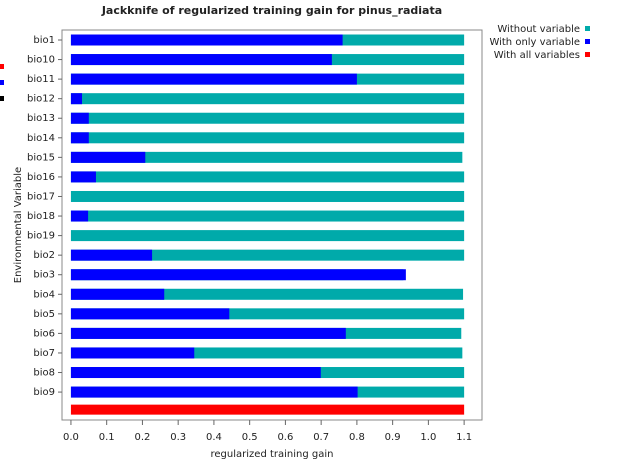 The height and width of the screenshot is (461, 635). Describe the element at coordinates (41, 196) in the screenshot. I see `y-tick-label: bio17` at that location.